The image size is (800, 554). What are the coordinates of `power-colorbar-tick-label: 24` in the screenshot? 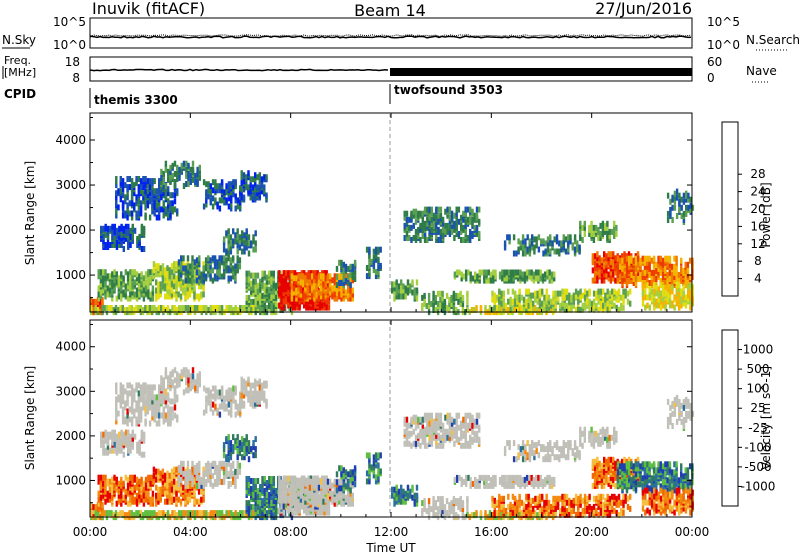 It's located at (757, 192).